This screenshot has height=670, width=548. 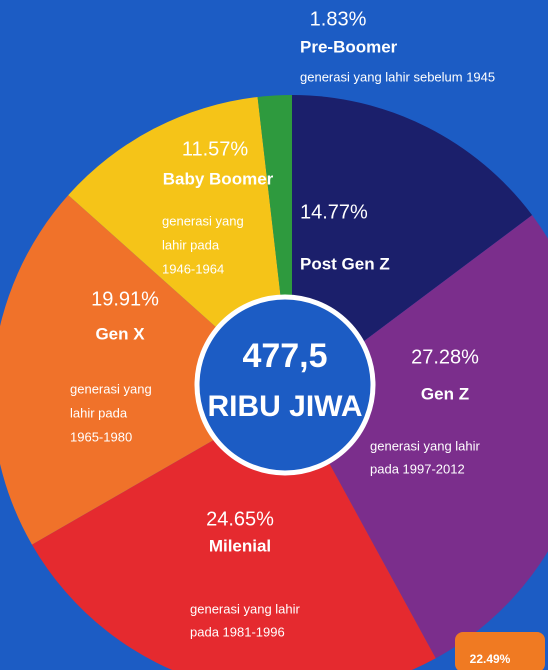 What do you see at coordinates (417, 468) in the screenshot?
I see `description: pada 1997-2012` at bounding box center [417, 468].